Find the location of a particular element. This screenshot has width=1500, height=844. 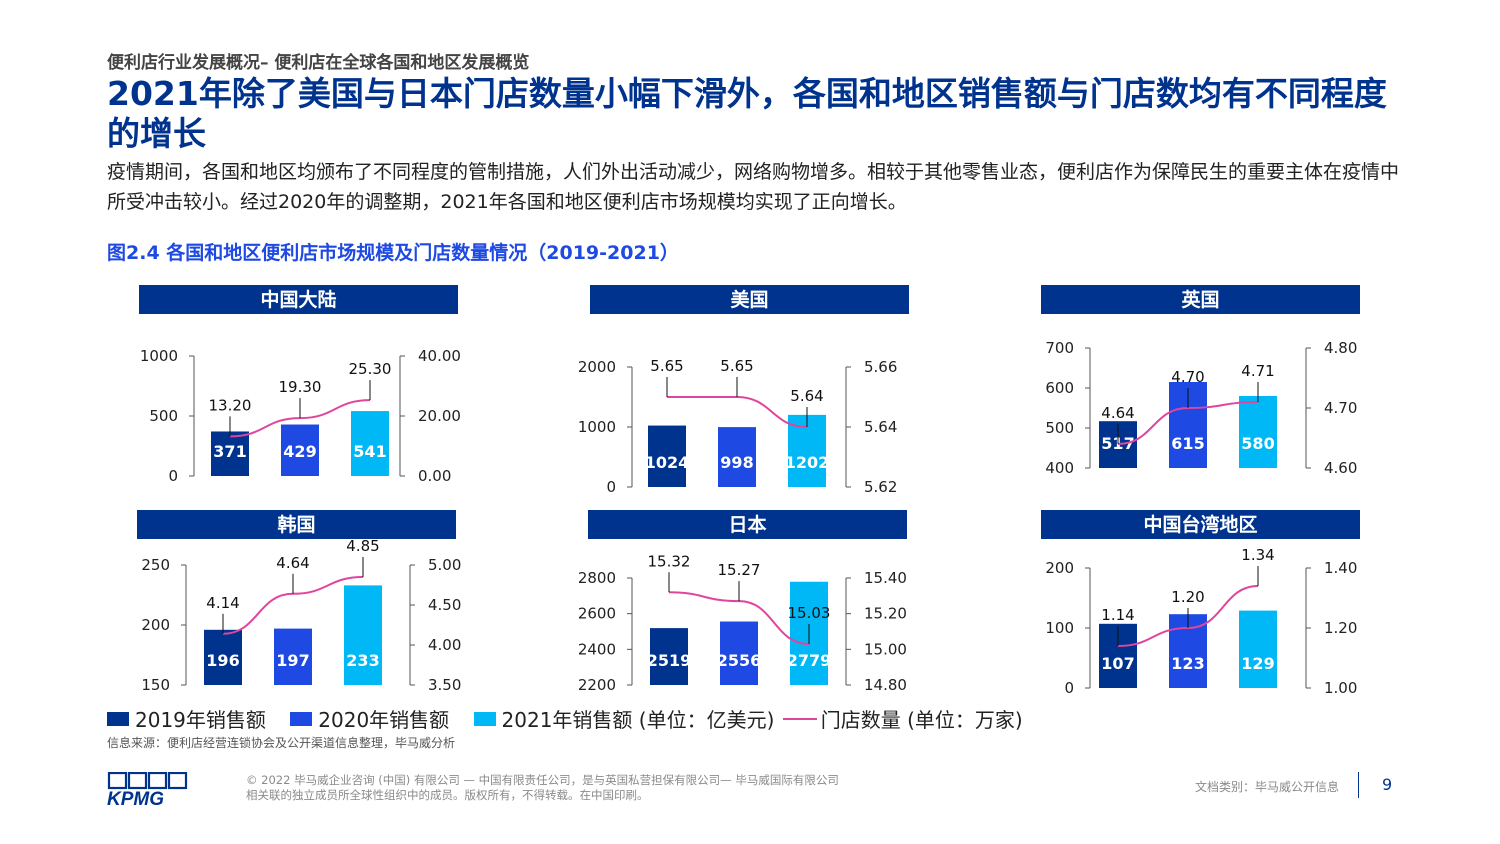

panel-2-right-tick-label: 4.70 is located at coordinates (1340, 408).